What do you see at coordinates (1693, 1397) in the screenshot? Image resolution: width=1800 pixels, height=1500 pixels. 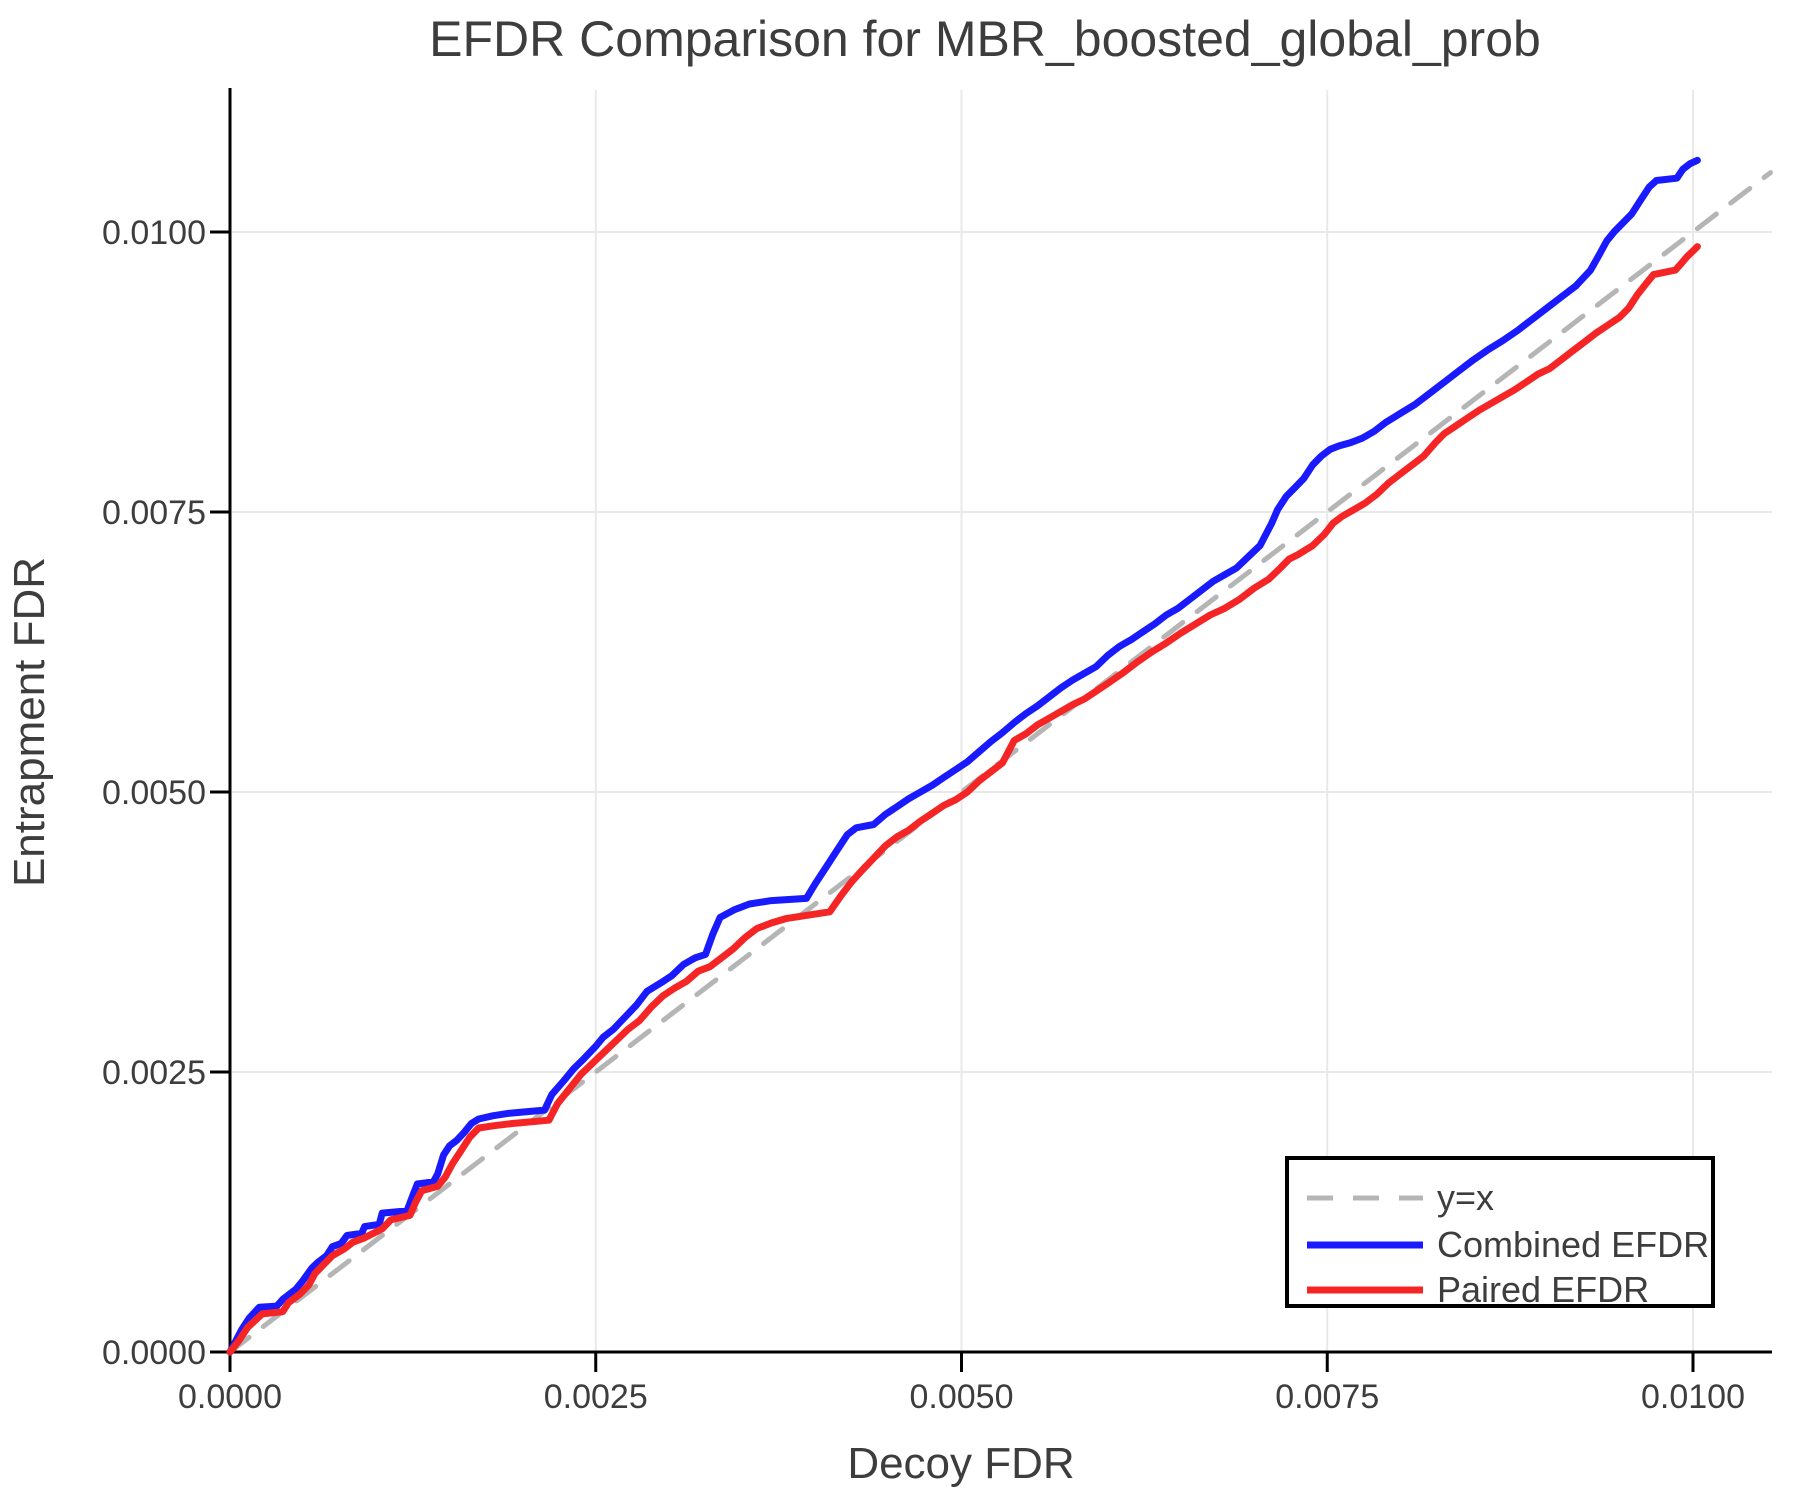 I see `x-tick-label: 0.0100` at bounding box center [1693, 1397].